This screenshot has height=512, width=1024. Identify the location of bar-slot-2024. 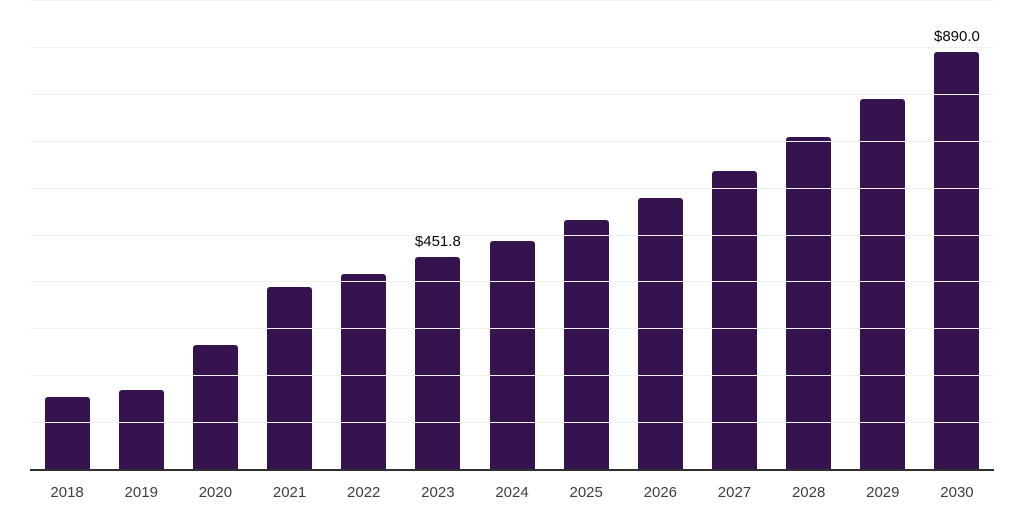
(512, 234).